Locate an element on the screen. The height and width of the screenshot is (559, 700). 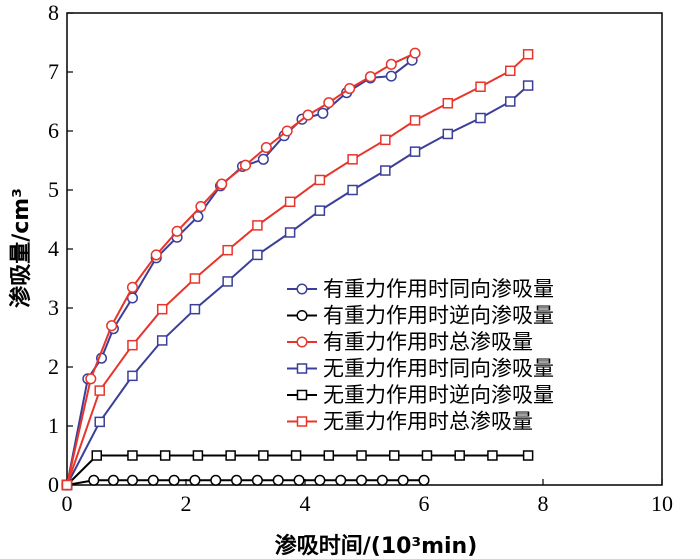
x-axis-title: 渗吸时间/(10³min) is located at coordinates (376, 546).